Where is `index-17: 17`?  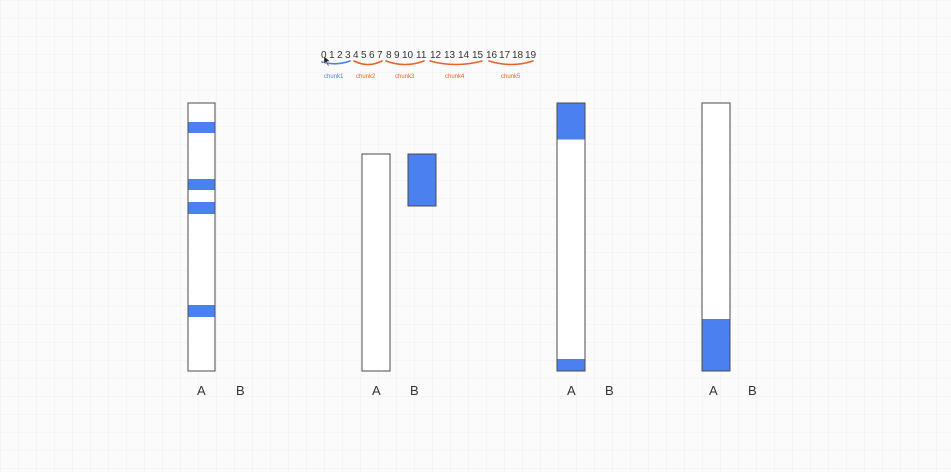
index-17: 17 is located at coordinates (505, 55).